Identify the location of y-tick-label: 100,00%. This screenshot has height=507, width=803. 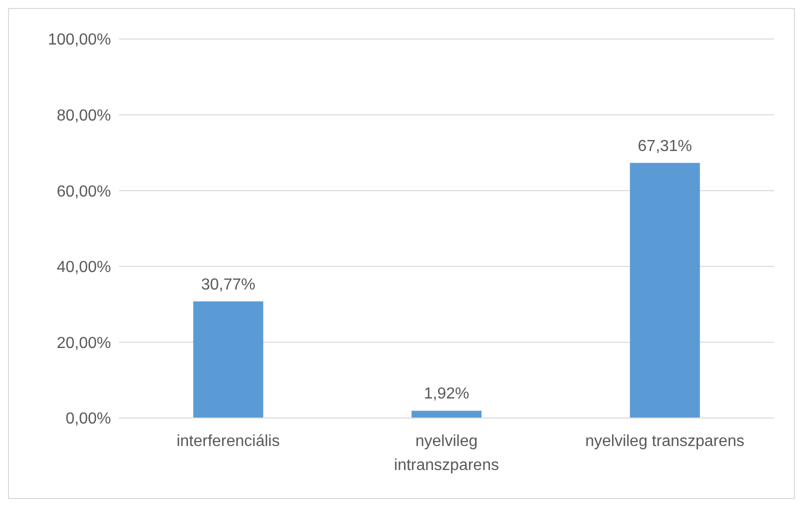
(79, 40).